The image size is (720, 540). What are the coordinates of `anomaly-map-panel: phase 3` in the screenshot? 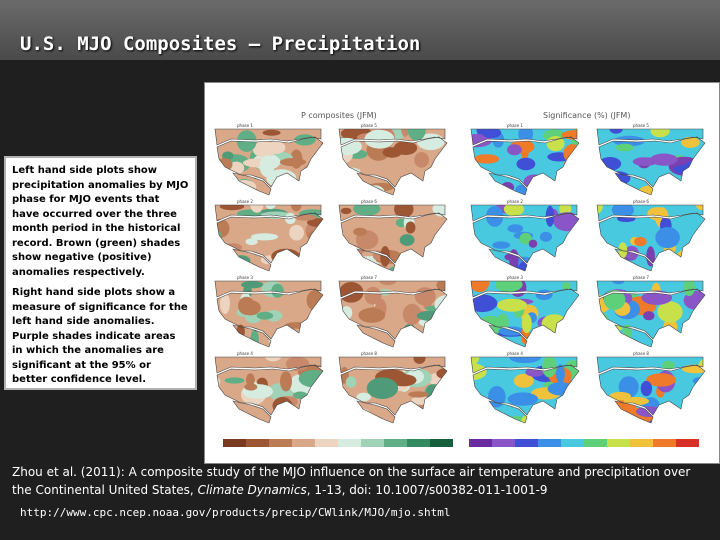 It's located at (270, 314).